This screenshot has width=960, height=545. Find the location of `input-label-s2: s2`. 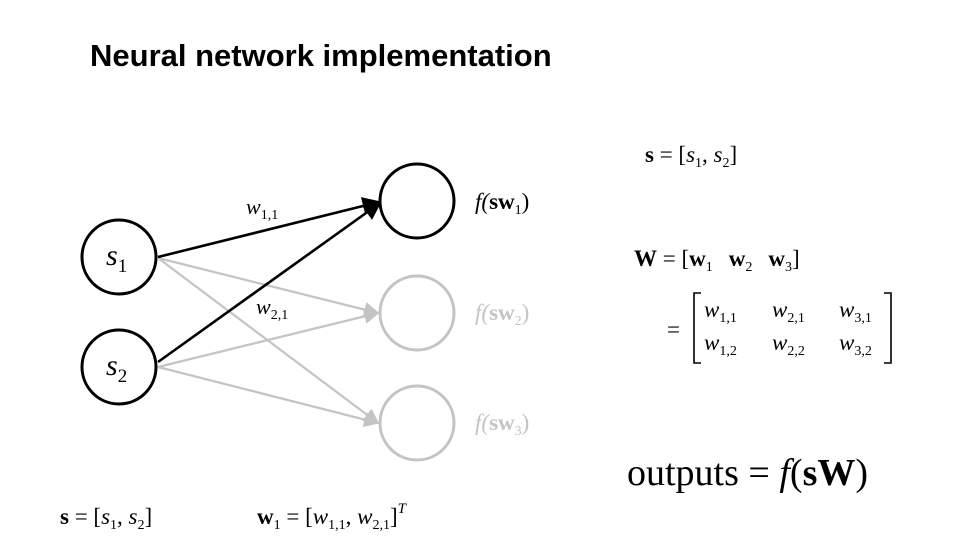

input-label-s2: s2 is located at coordinates (116, 368).